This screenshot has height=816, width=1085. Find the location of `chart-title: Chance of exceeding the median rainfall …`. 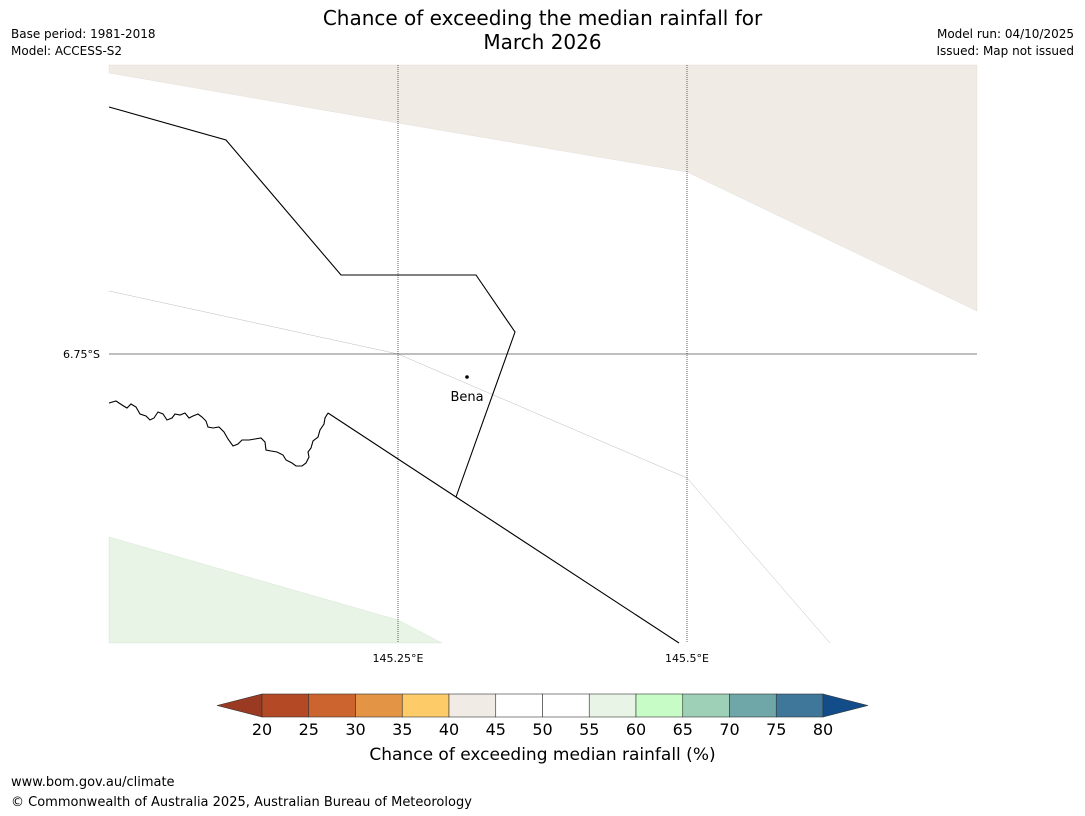

chart-title: Chance of exceeding the median rainfall … is located at coordinates (542, 30).